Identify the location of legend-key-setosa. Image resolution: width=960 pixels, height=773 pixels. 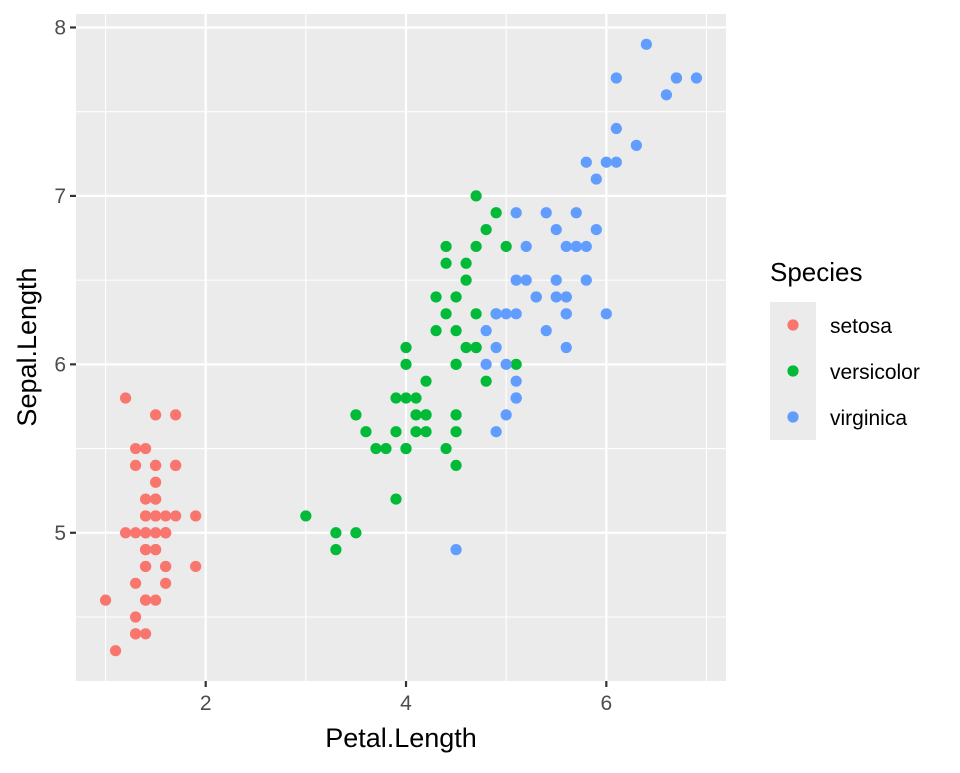
(793, 325).